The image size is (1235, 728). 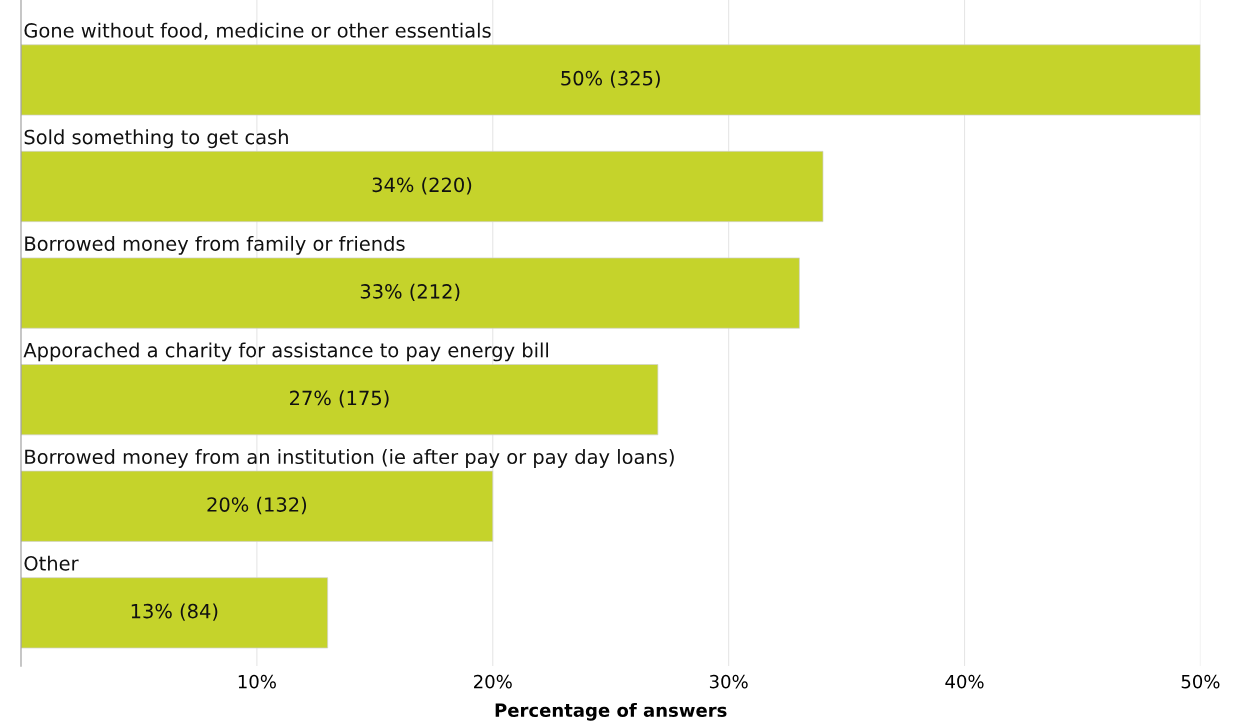 What do you see at coordinates (257, 31) in the screenshot?
I see `y-tick-label: Gone without food, medicine or other essentials` at bounding box center [257, 31].